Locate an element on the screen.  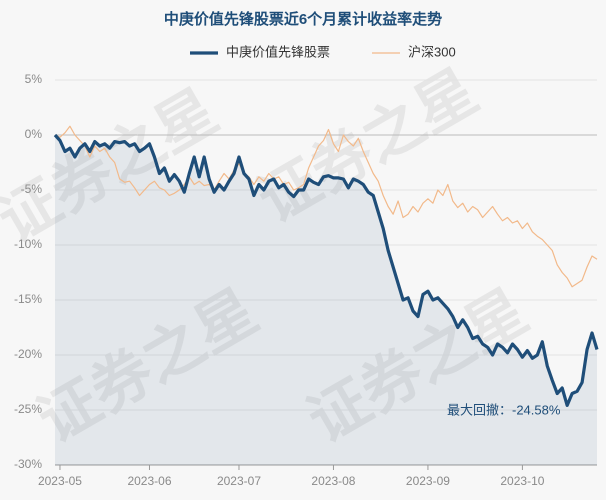
y-tick-label: 0% is located at coordinates (34, 134).